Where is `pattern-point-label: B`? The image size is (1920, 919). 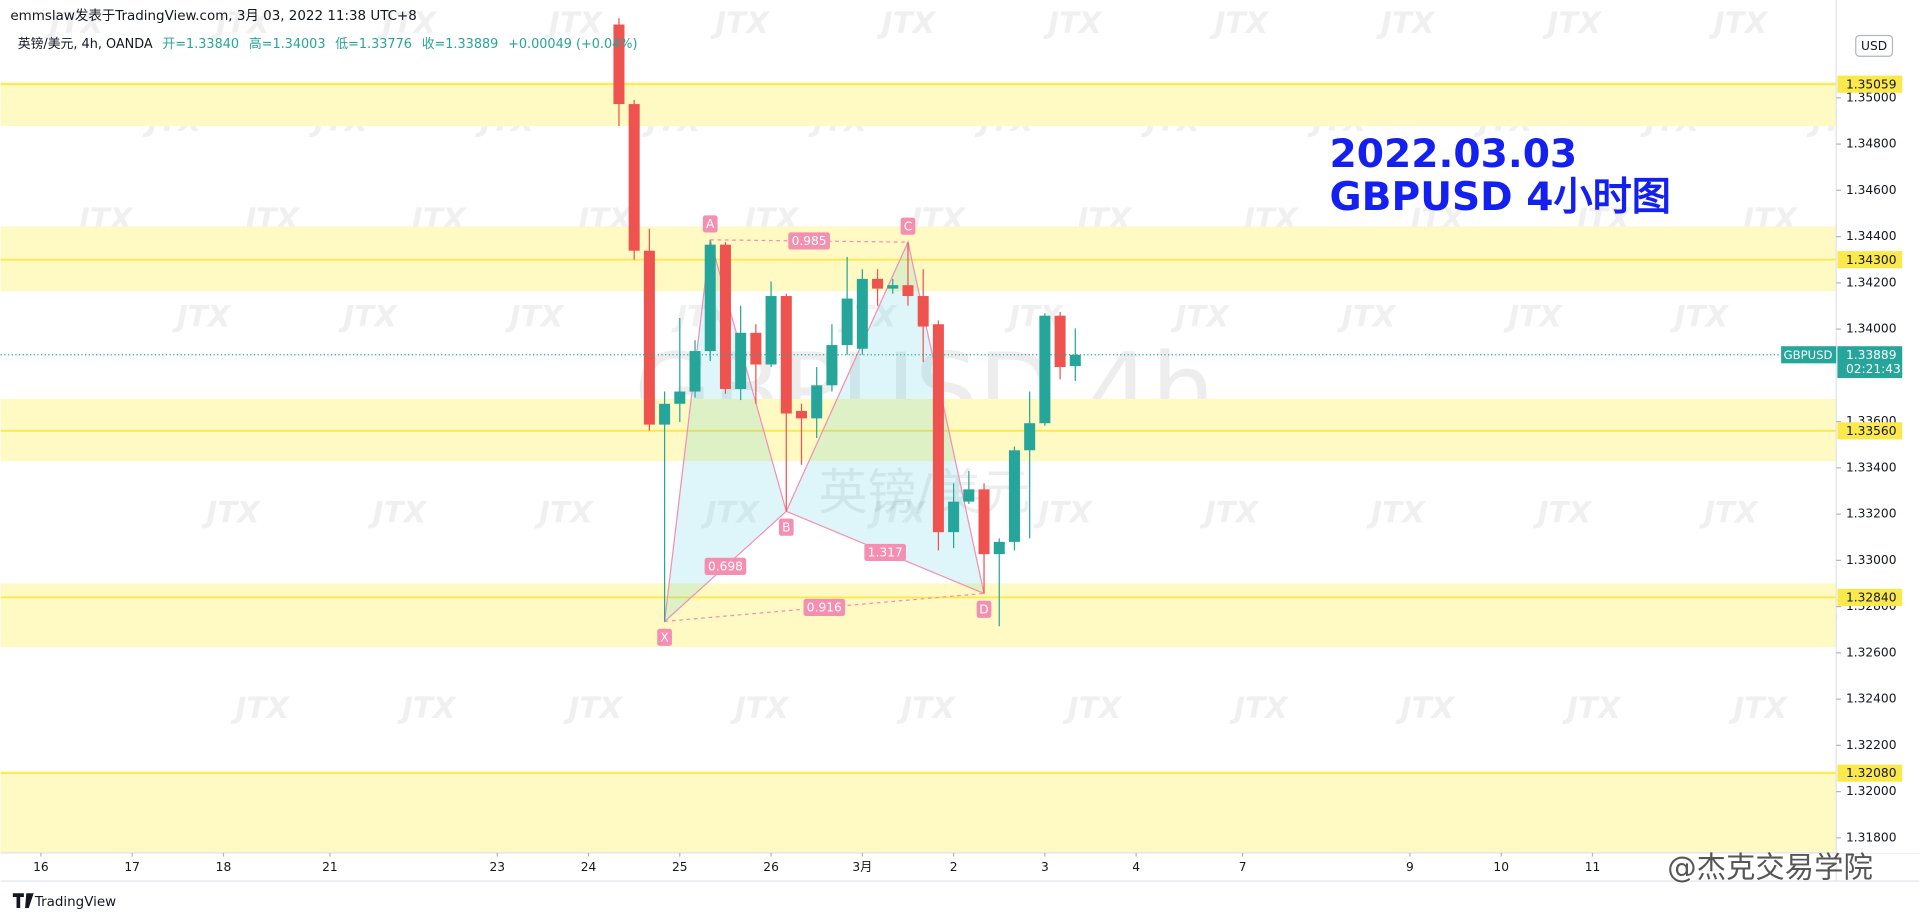
pattern-point-label: B is located at coordinates (786, 527).